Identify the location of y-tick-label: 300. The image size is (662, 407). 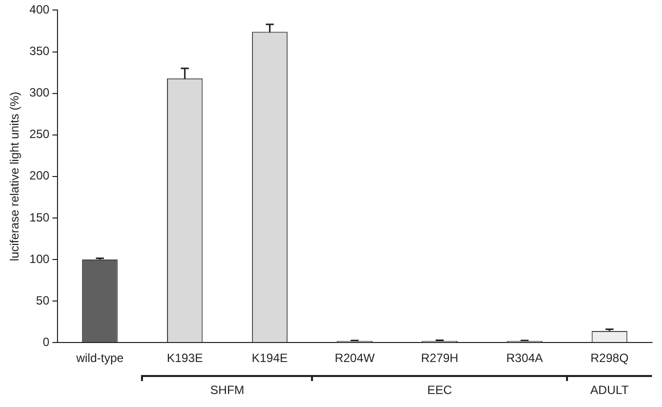
(39, 93).